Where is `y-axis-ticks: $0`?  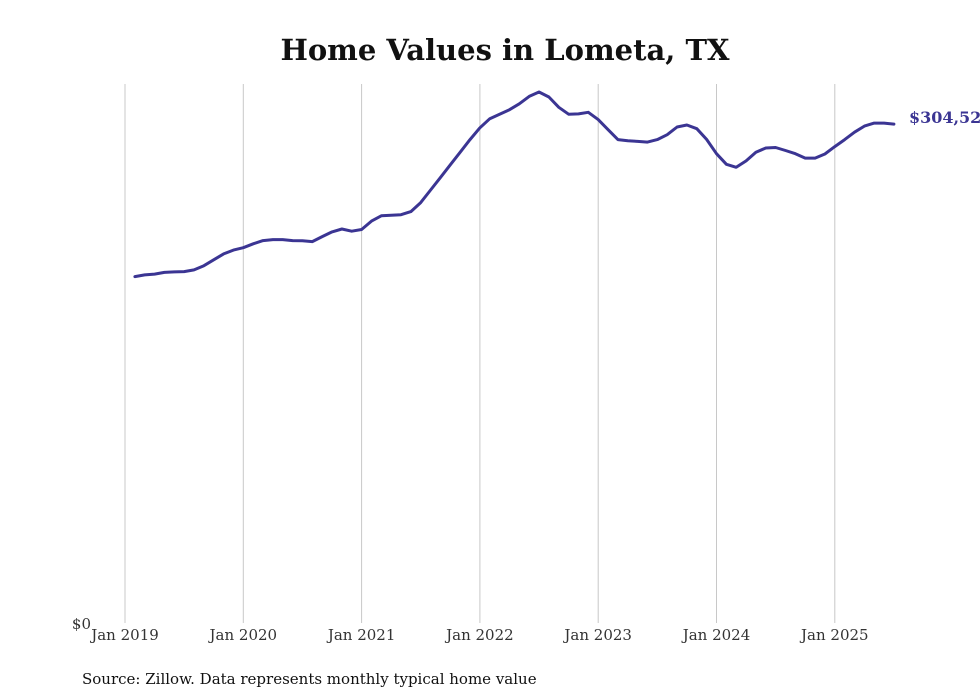
y-axis-ticks: $0 is located at coordinates (81, 624).